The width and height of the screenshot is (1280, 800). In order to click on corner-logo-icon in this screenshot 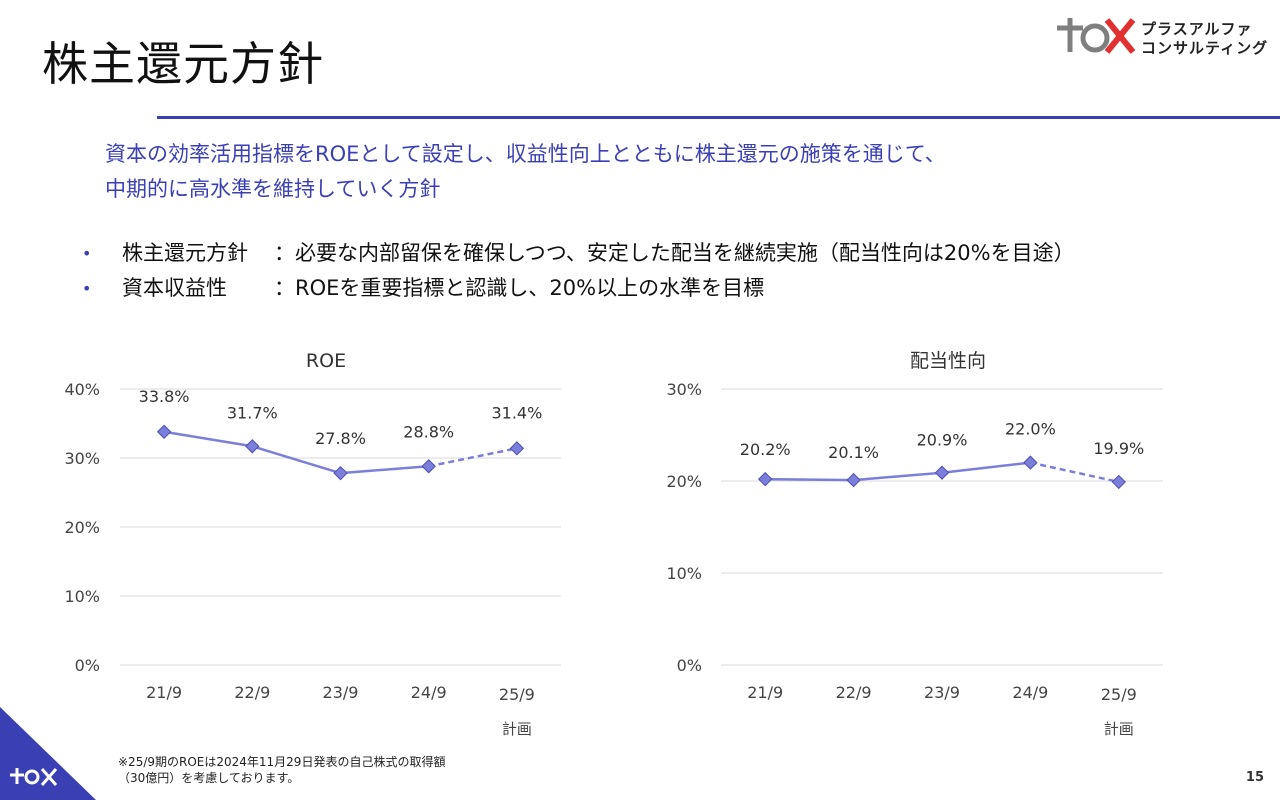, I will do `click(34, 777)`.